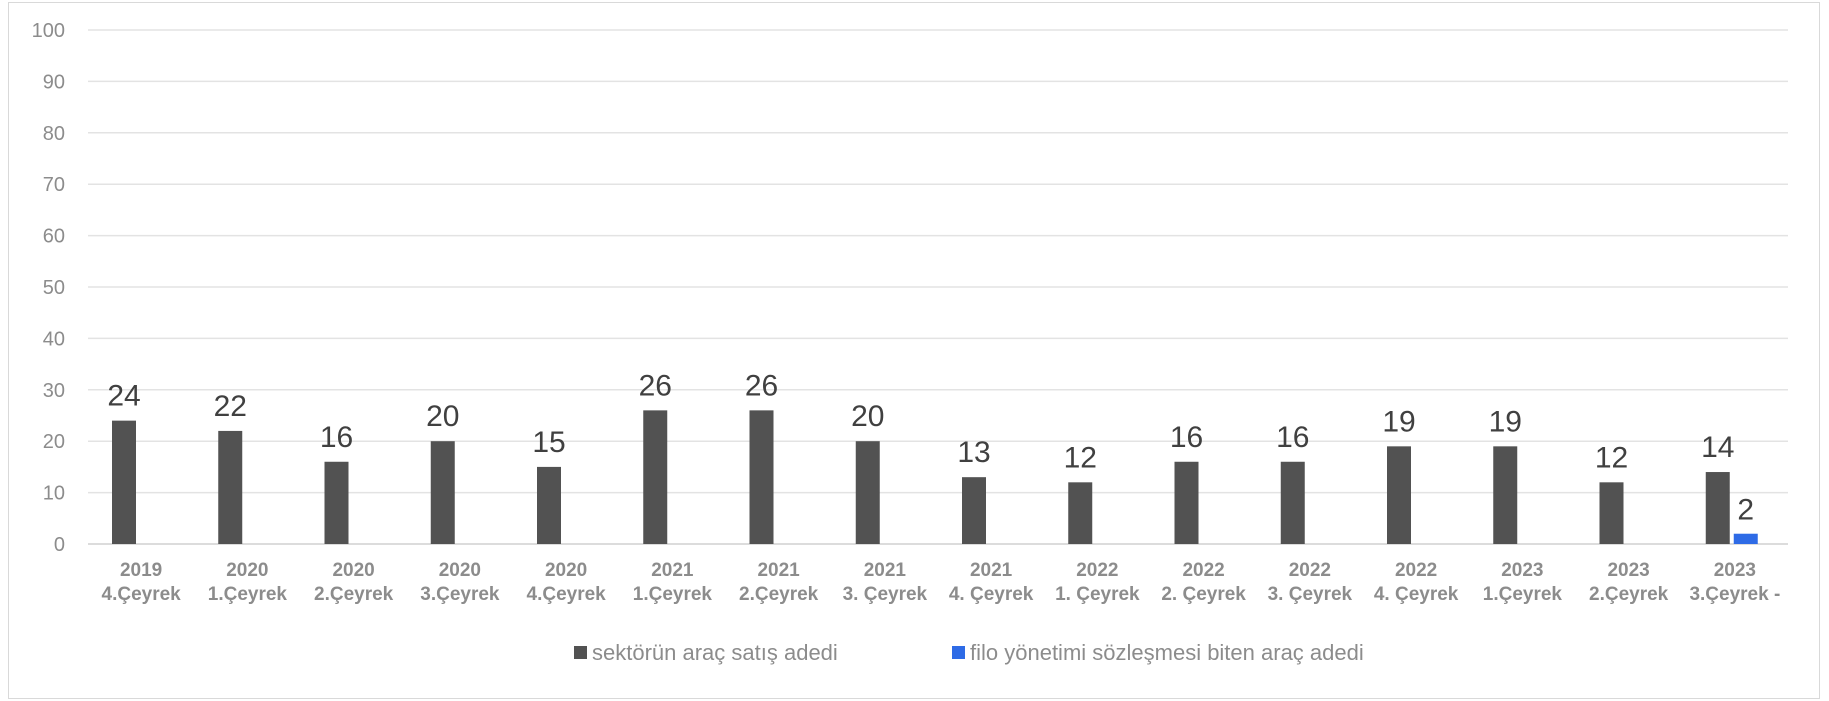  I want to click on data-label: 24, so click(123, 396).